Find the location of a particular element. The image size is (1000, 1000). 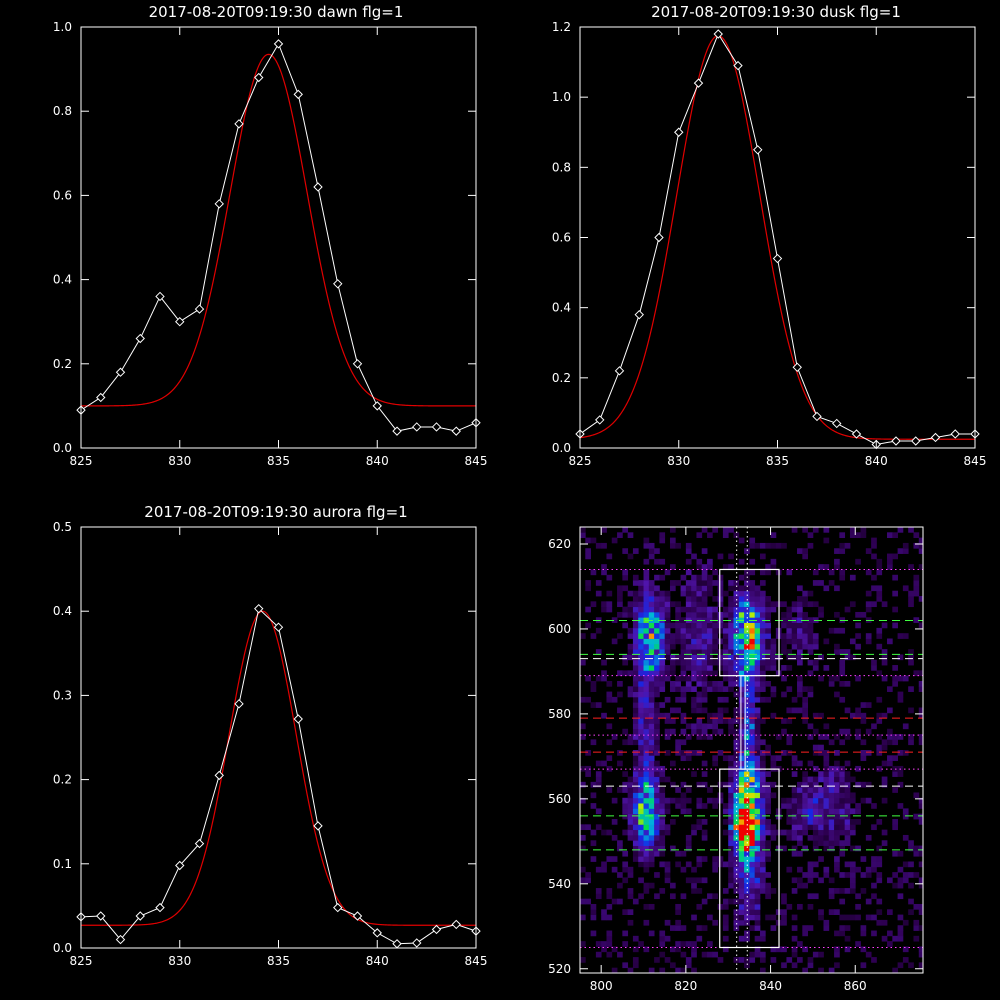

x-tick-label: 860 is located at coordinates (855, 986).